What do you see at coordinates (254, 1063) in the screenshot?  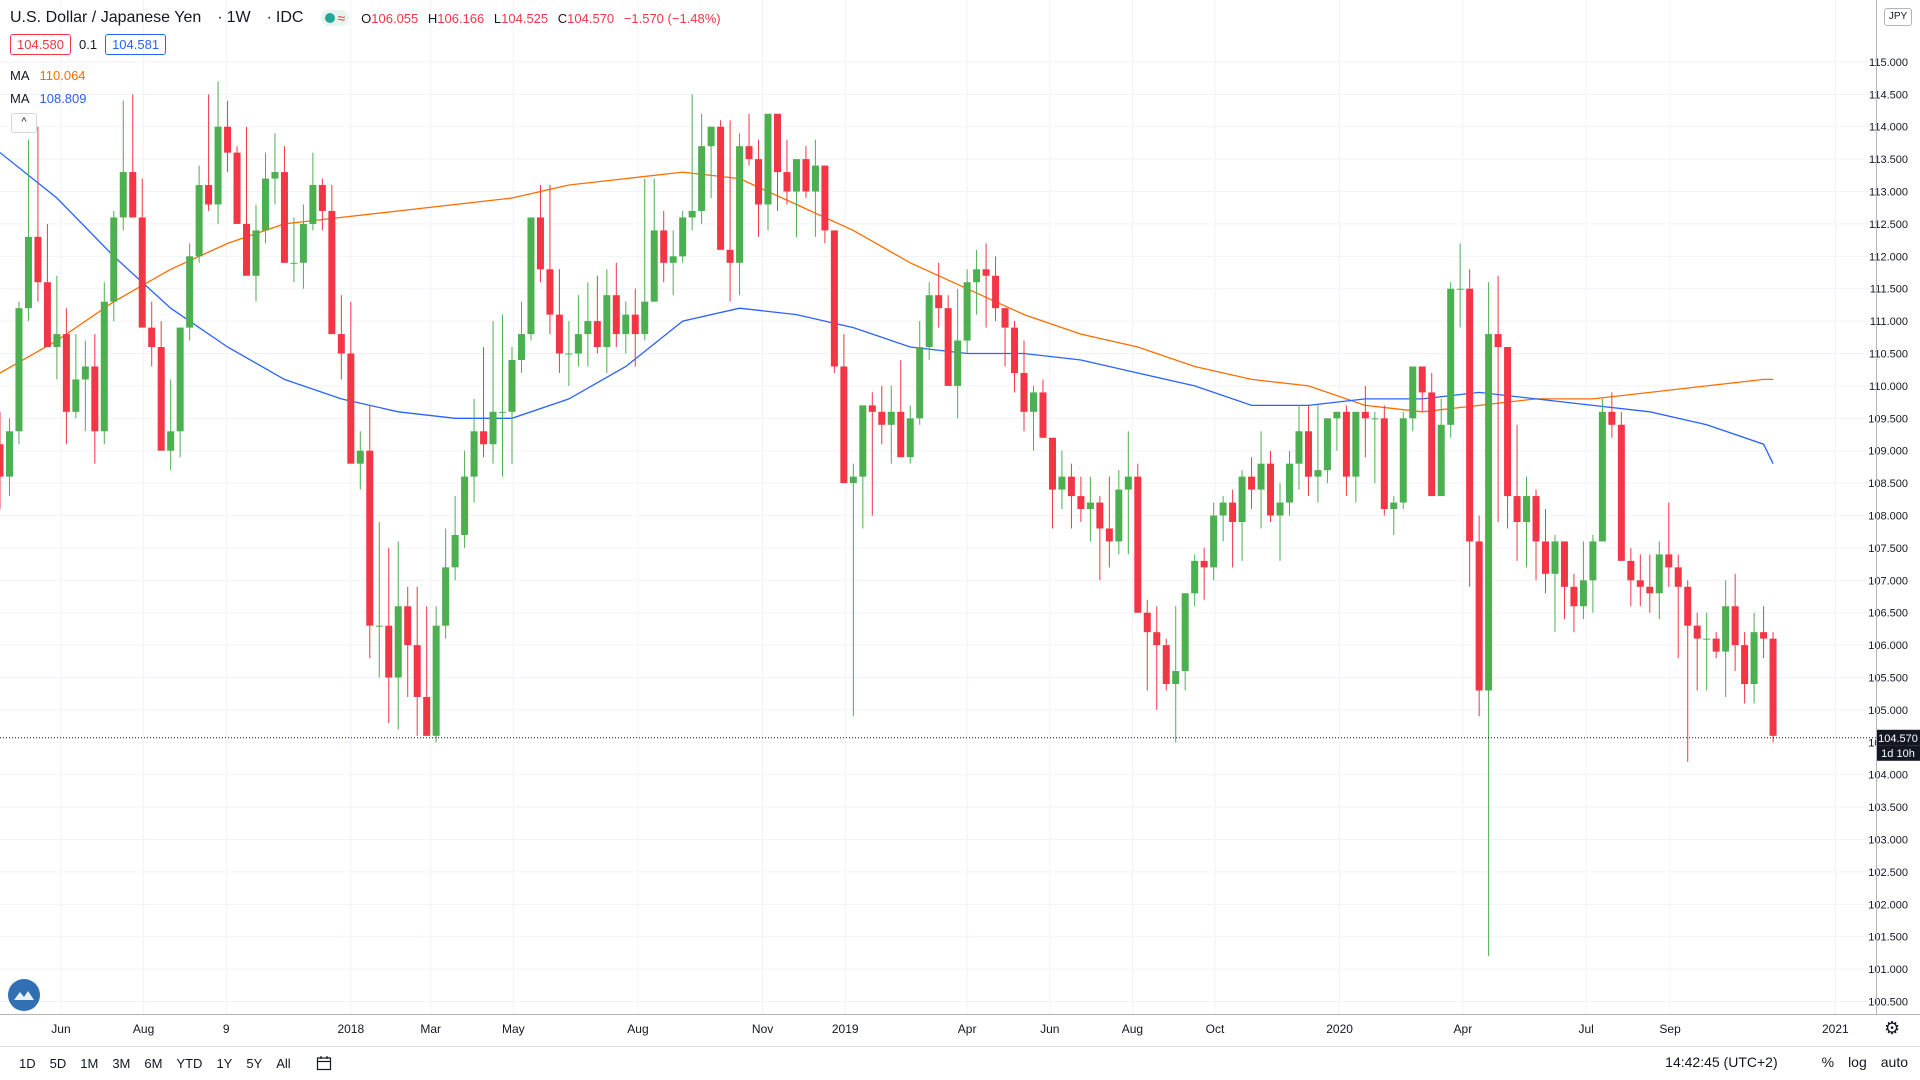 I see `range-button-5y: 5Y` at bounding box center [254, 1063].